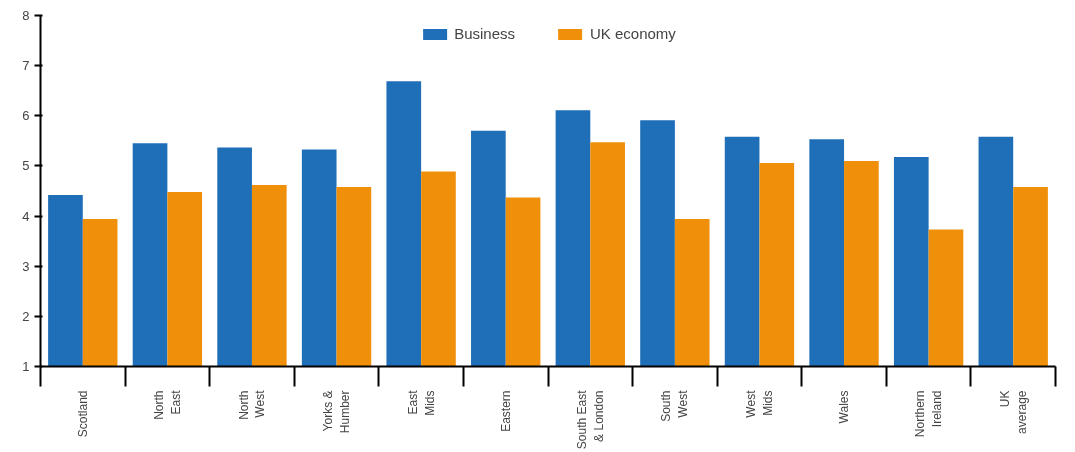 The height and width of the screenshot is (452, 1075). Describe the element at coordinates (590, 419) in the screenshot. I see `x-tick-label: South East & London` at that location.